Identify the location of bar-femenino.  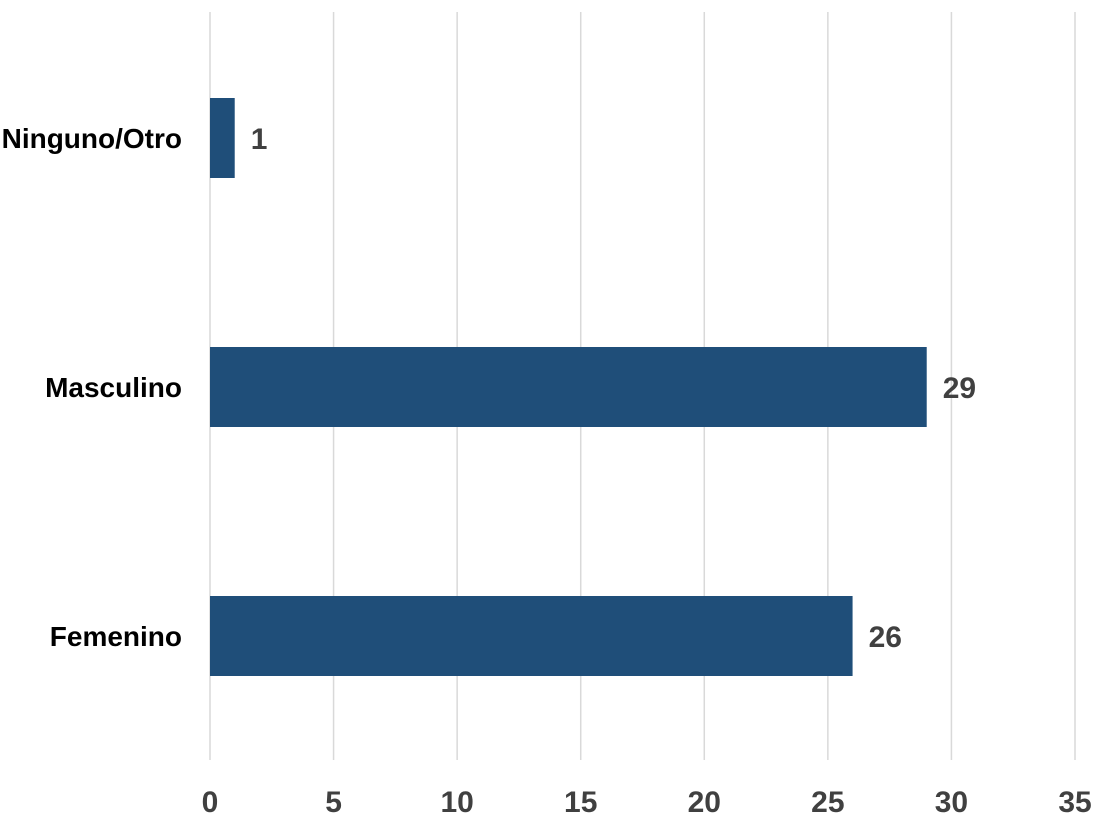
(531, 636).